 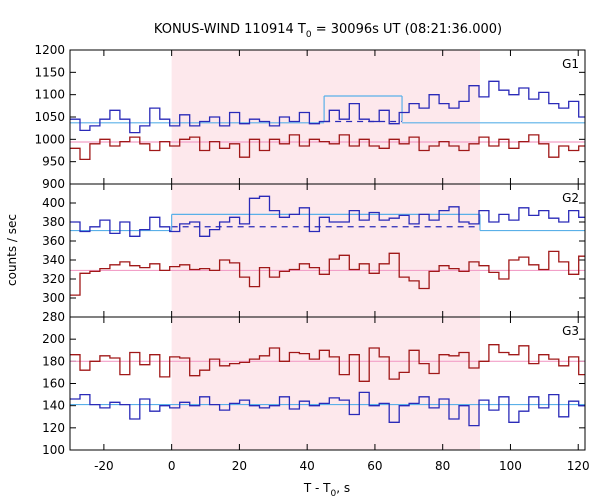 What do you see at coordinates (49, 117) in the screenshot?
I see `panel-g1-ytick-label: 1050` at bounding box center [49, 117].